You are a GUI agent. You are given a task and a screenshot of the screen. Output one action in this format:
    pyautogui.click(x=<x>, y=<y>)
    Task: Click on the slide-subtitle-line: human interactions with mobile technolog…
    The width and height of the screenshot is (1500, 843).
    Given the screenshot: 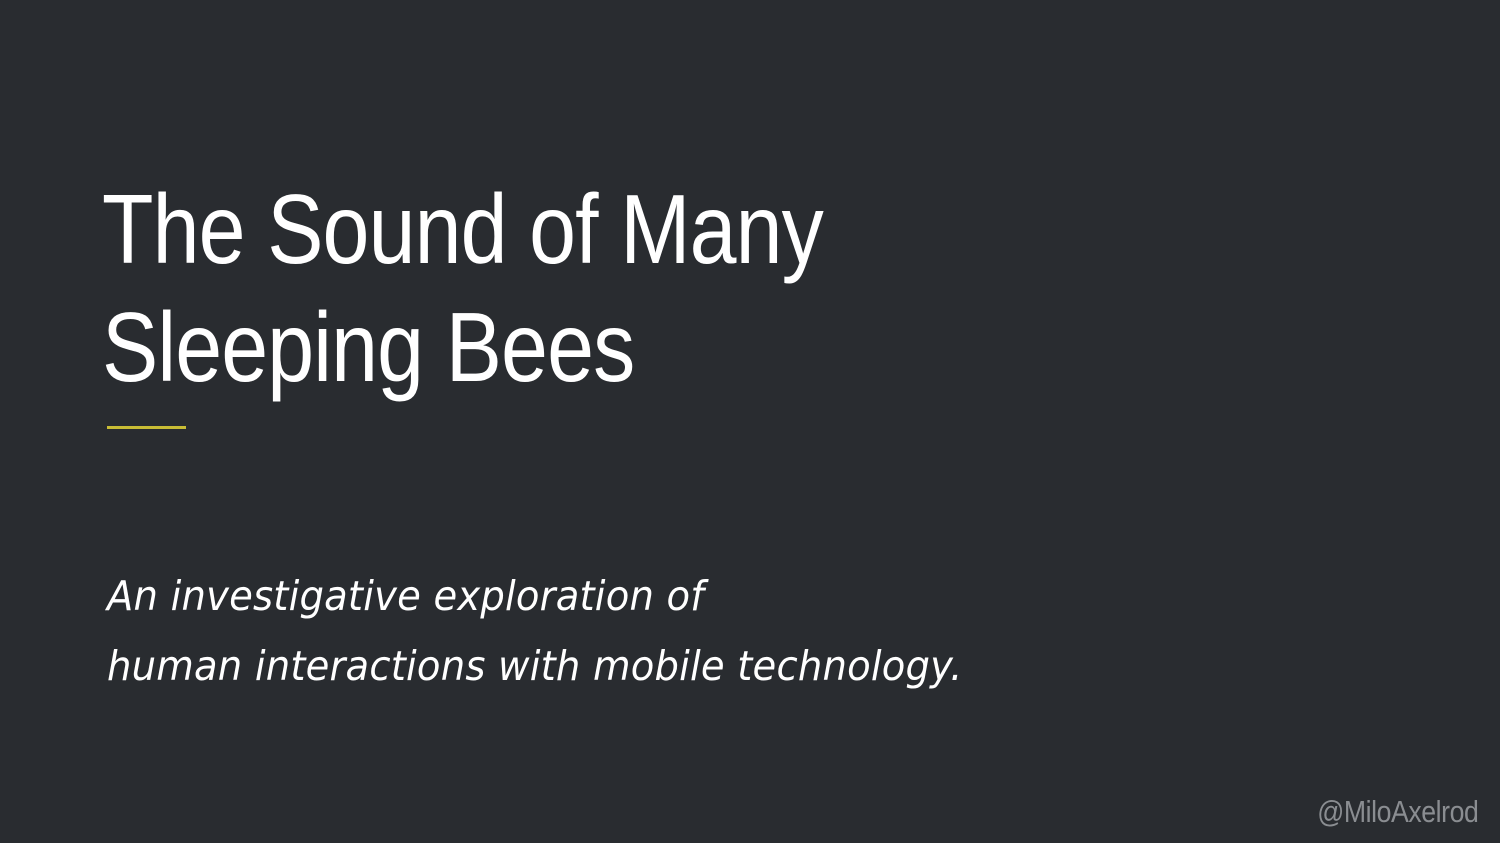 What is the action you would take?
    pyautogui.click(x=535, y=666)
    